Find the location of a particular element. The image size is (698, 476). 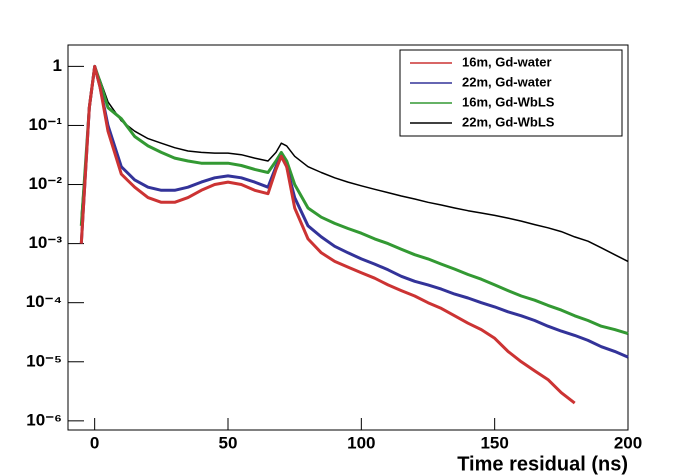

x-tick-label: 100 is located at coordinates (361, 442).